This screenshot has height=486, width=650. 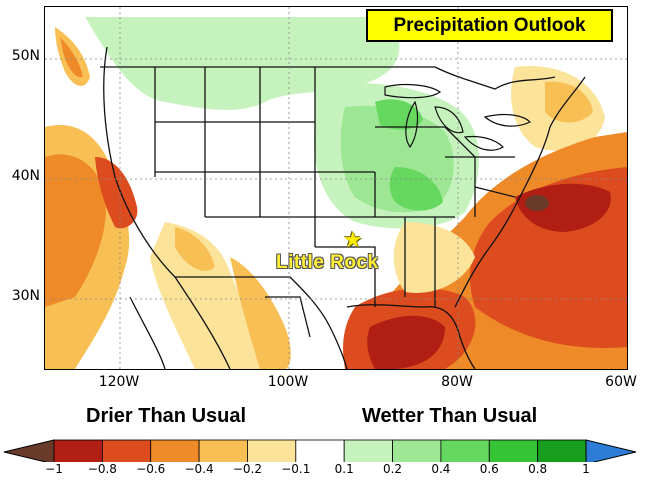 What do you see at coordinates (489, 469) in the screenshot?
I see `scale-tick-label: 0.6` at bounding box center [489, 469].